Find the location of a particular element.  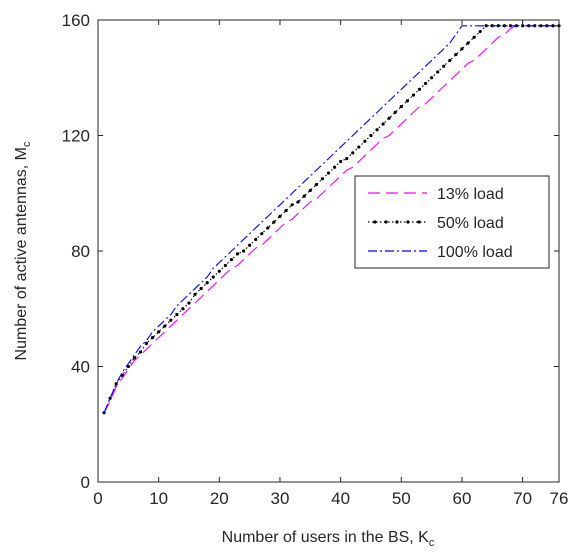

x-tick-label-0: 0 is located at coordinates (97, 498).